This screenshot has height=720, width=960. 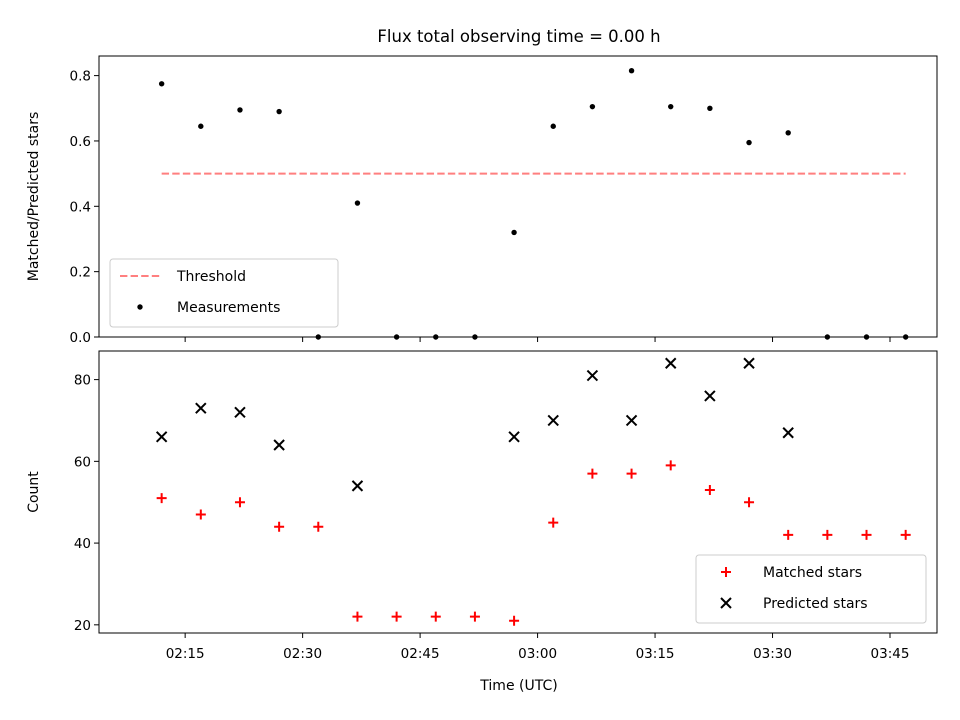 I want to click on y-tick-label: 0.2, so click(x=80, y=273).